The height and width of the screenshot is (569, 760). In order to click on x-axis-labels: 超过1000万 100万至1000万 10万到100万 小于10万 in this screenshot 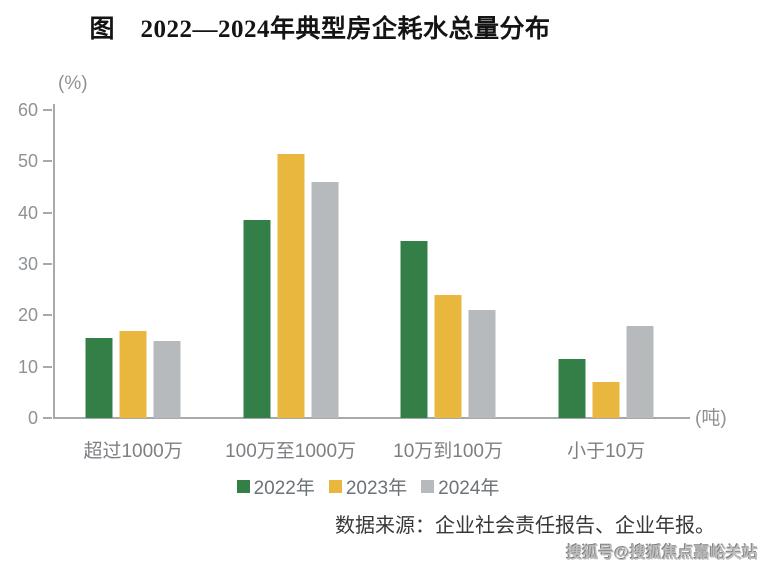, I will do `click(372, 449)`.